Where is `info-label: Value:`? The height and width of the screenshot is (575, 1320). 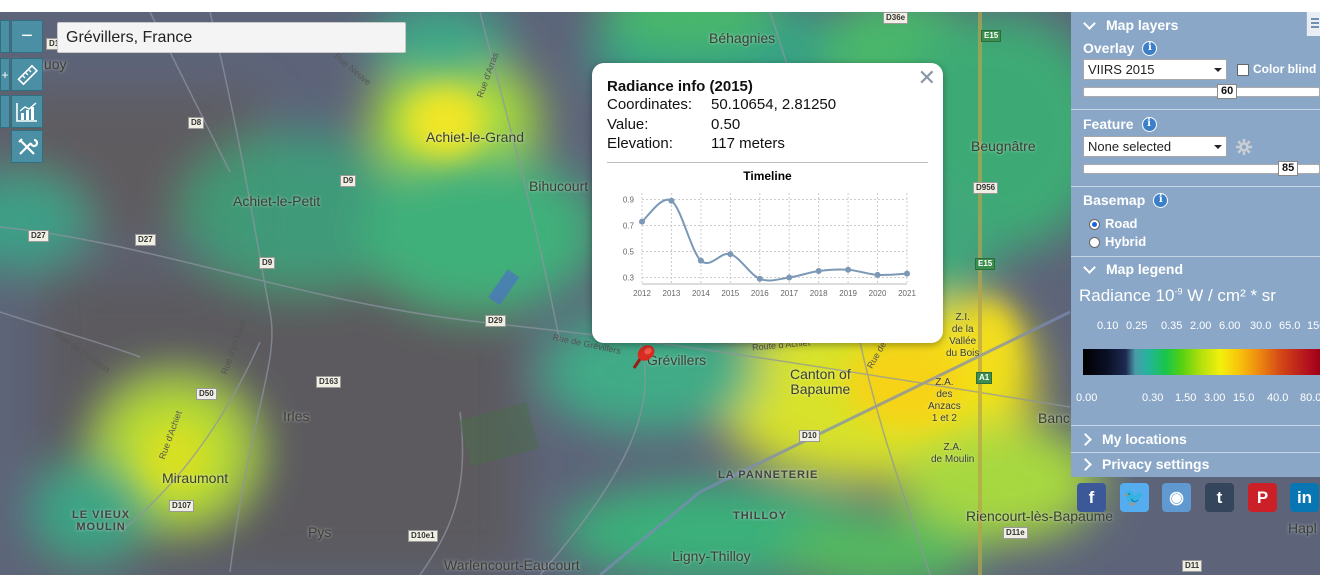 info-label: Value: is located at coordinates (628, 124).